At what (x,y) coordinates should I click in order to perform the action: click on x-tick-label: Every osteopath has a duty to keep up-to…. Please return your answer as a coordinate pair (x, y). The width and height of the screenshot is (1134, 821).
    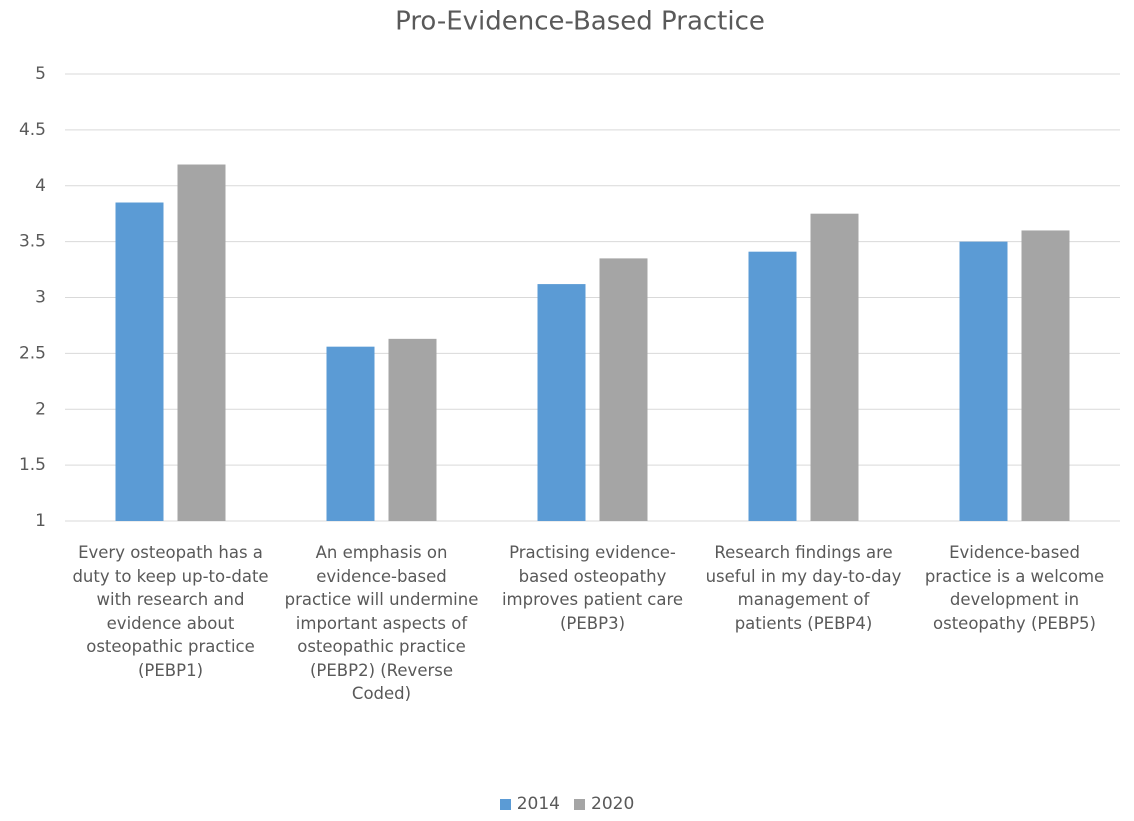
    Looking at the image, I should click on (170, 611).